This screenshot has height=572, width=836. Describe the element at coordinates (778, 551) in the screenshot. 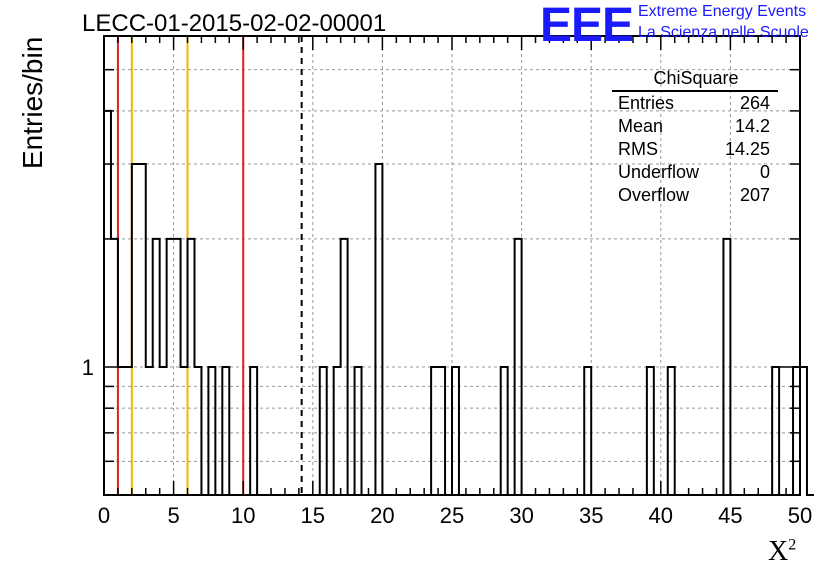

I see `x-axis-label-base: X` at that location.